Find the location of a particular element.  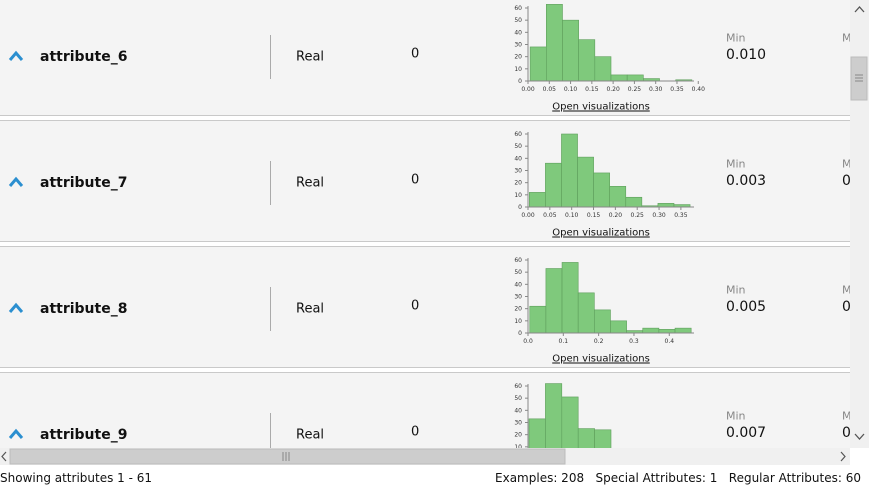

next-value: 0 is located at coordinates (846, 307).